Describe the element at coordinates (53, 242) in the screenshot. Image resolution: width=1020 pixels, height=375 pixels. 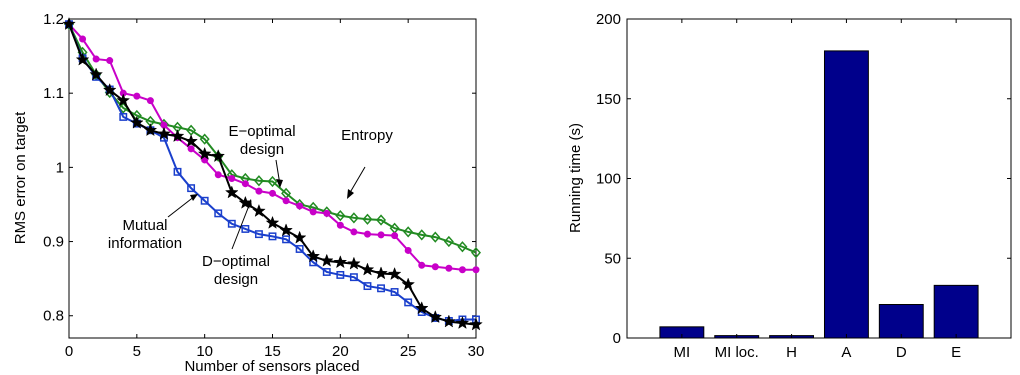
I see `y-tick-label: 0.9` at that location.